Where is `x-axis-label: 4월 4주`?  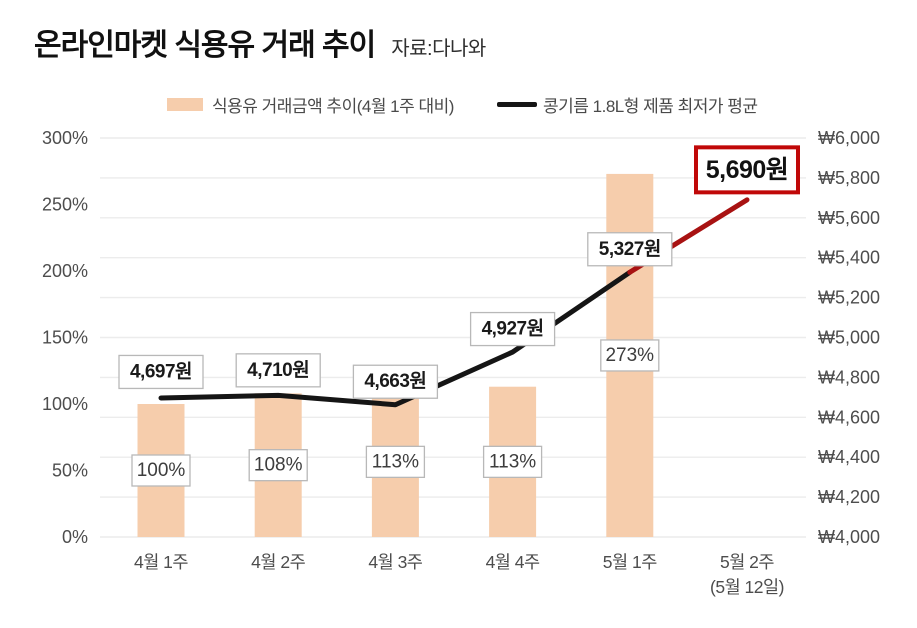 x-axis-label: 4월 4주 is located at coordinates (513, 562).